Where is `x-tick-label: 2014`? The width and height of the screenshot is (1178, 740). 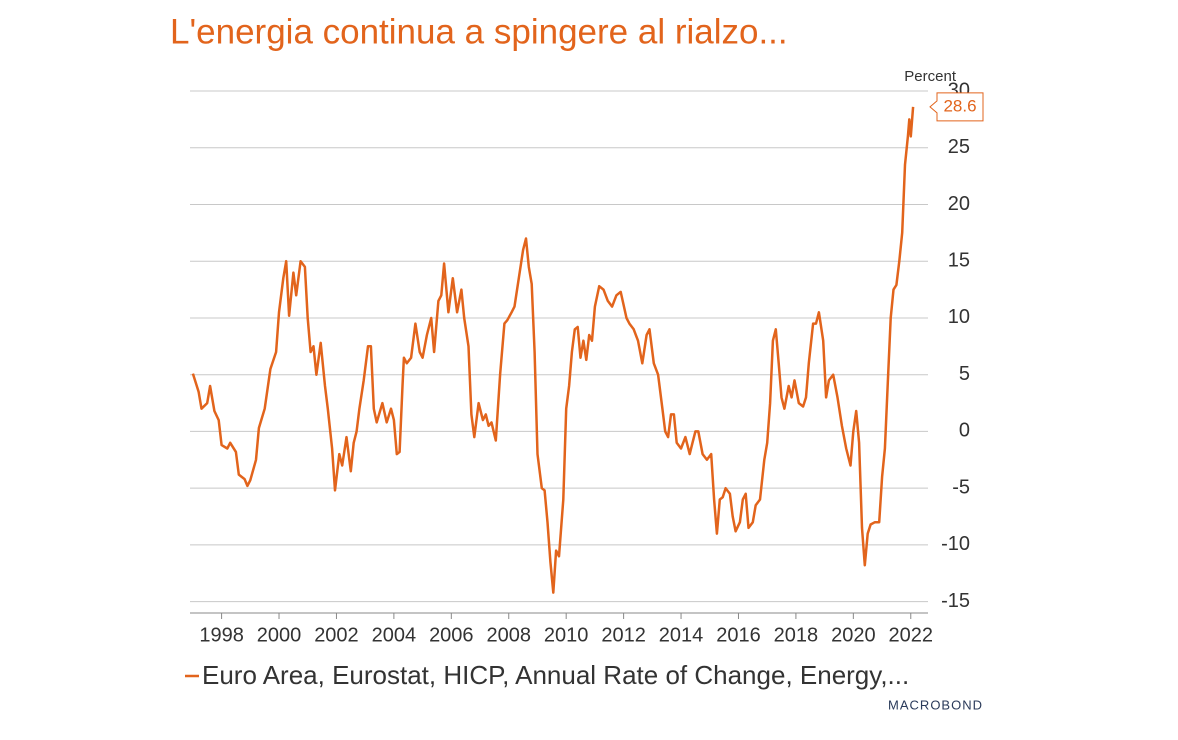 x-tick-label: 2014 is located at coordinates (681, 635).